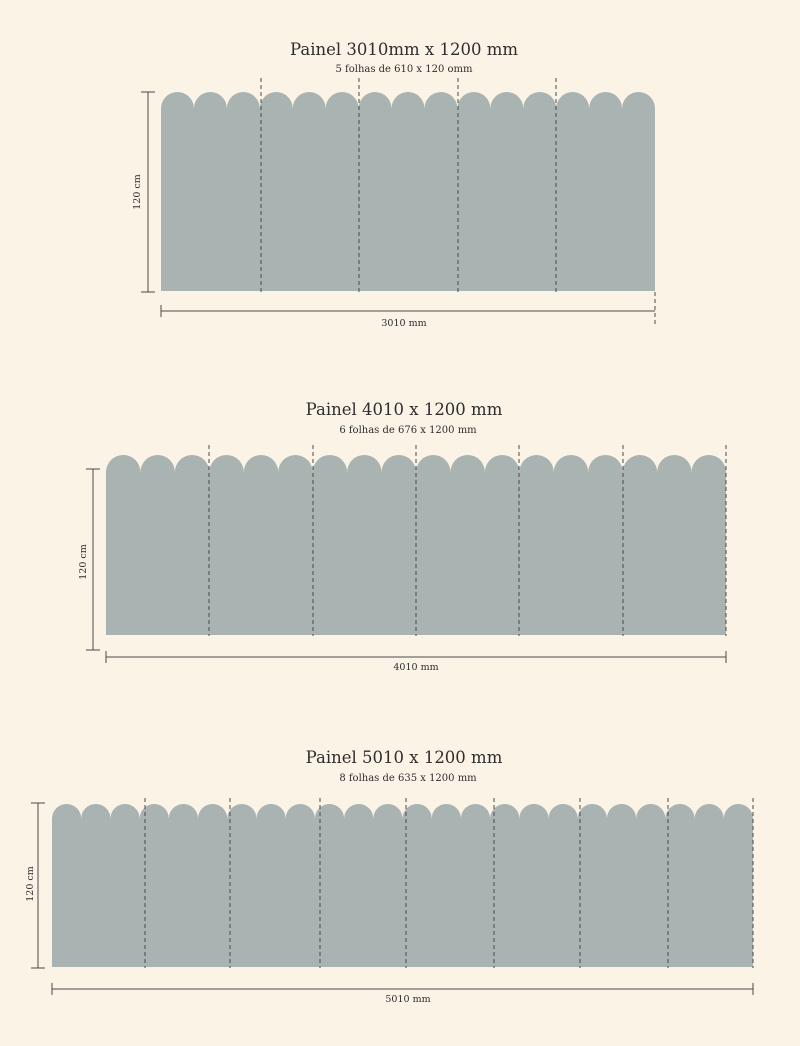 This screenshot has height=1046, width=800. What do you see at coordinates (404, 69) in the screenshot?
I see `panel-subtitle: 5 folhas de 610 x 120 omm` at bounding box center [404, 69].